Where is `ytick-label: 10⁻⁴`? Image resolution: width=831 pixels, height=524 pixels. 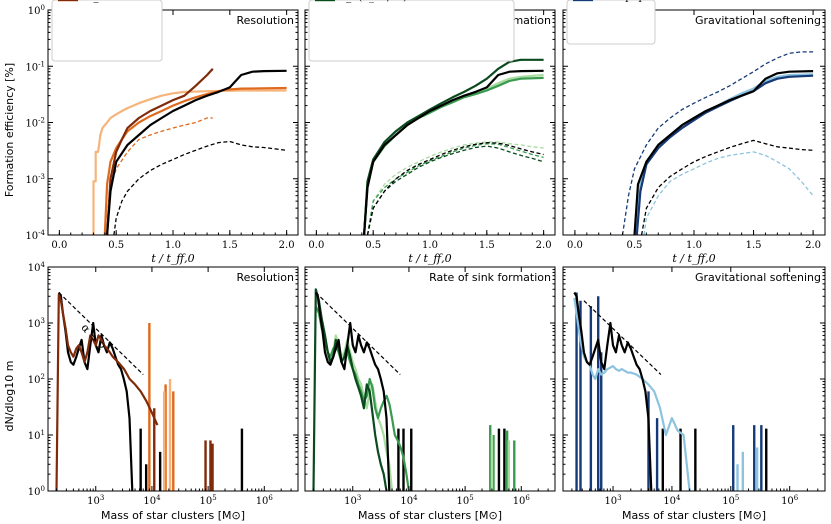
ytick-label: 10⁻⁴ is located at coordinates (35, 235).